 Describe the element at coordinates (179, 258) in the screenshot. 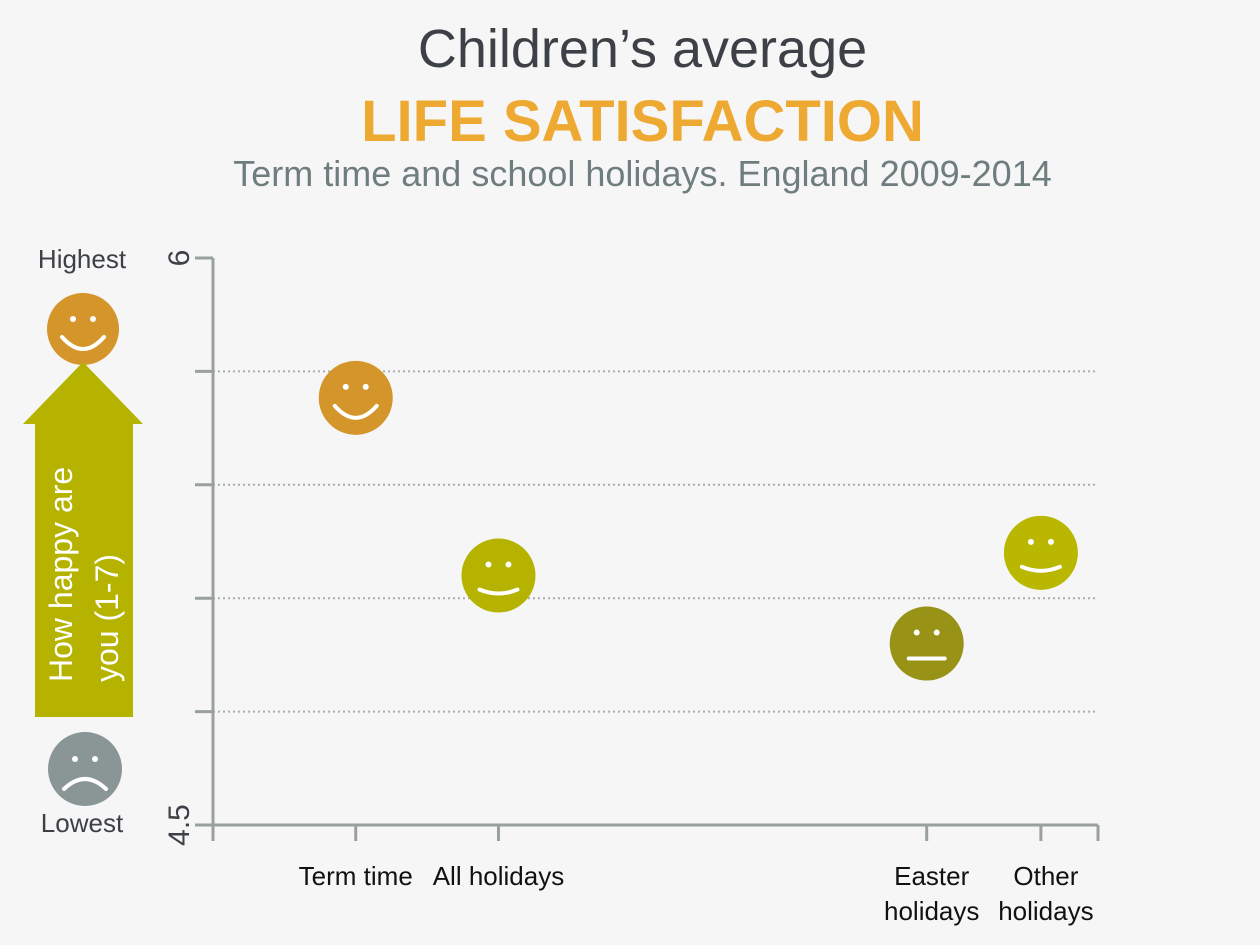

I see `y-tick-label-top: 6` at that location.